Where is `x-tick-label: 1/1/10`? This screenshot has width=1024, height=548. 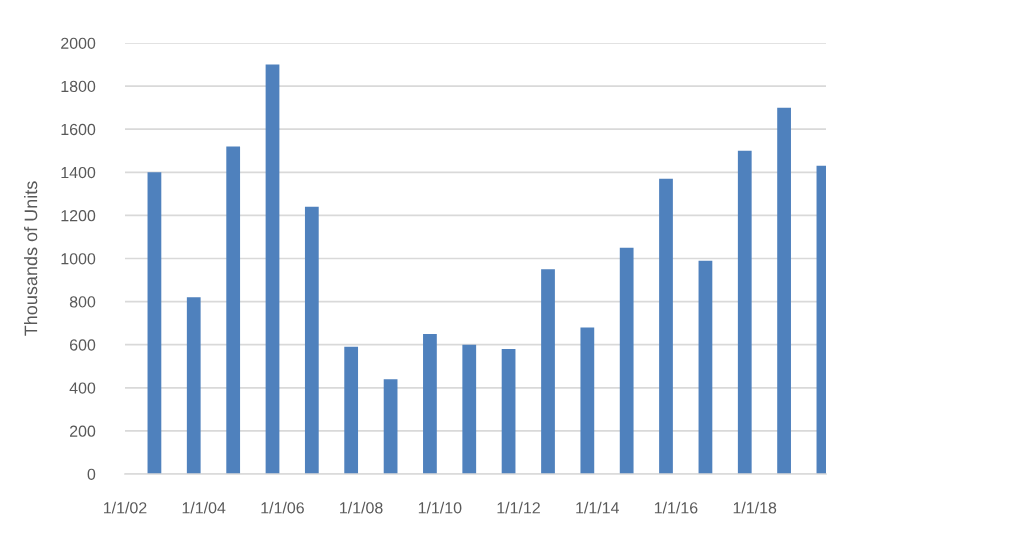
x-tick-label: 1/1/10 is located at coordinates (440, 507).